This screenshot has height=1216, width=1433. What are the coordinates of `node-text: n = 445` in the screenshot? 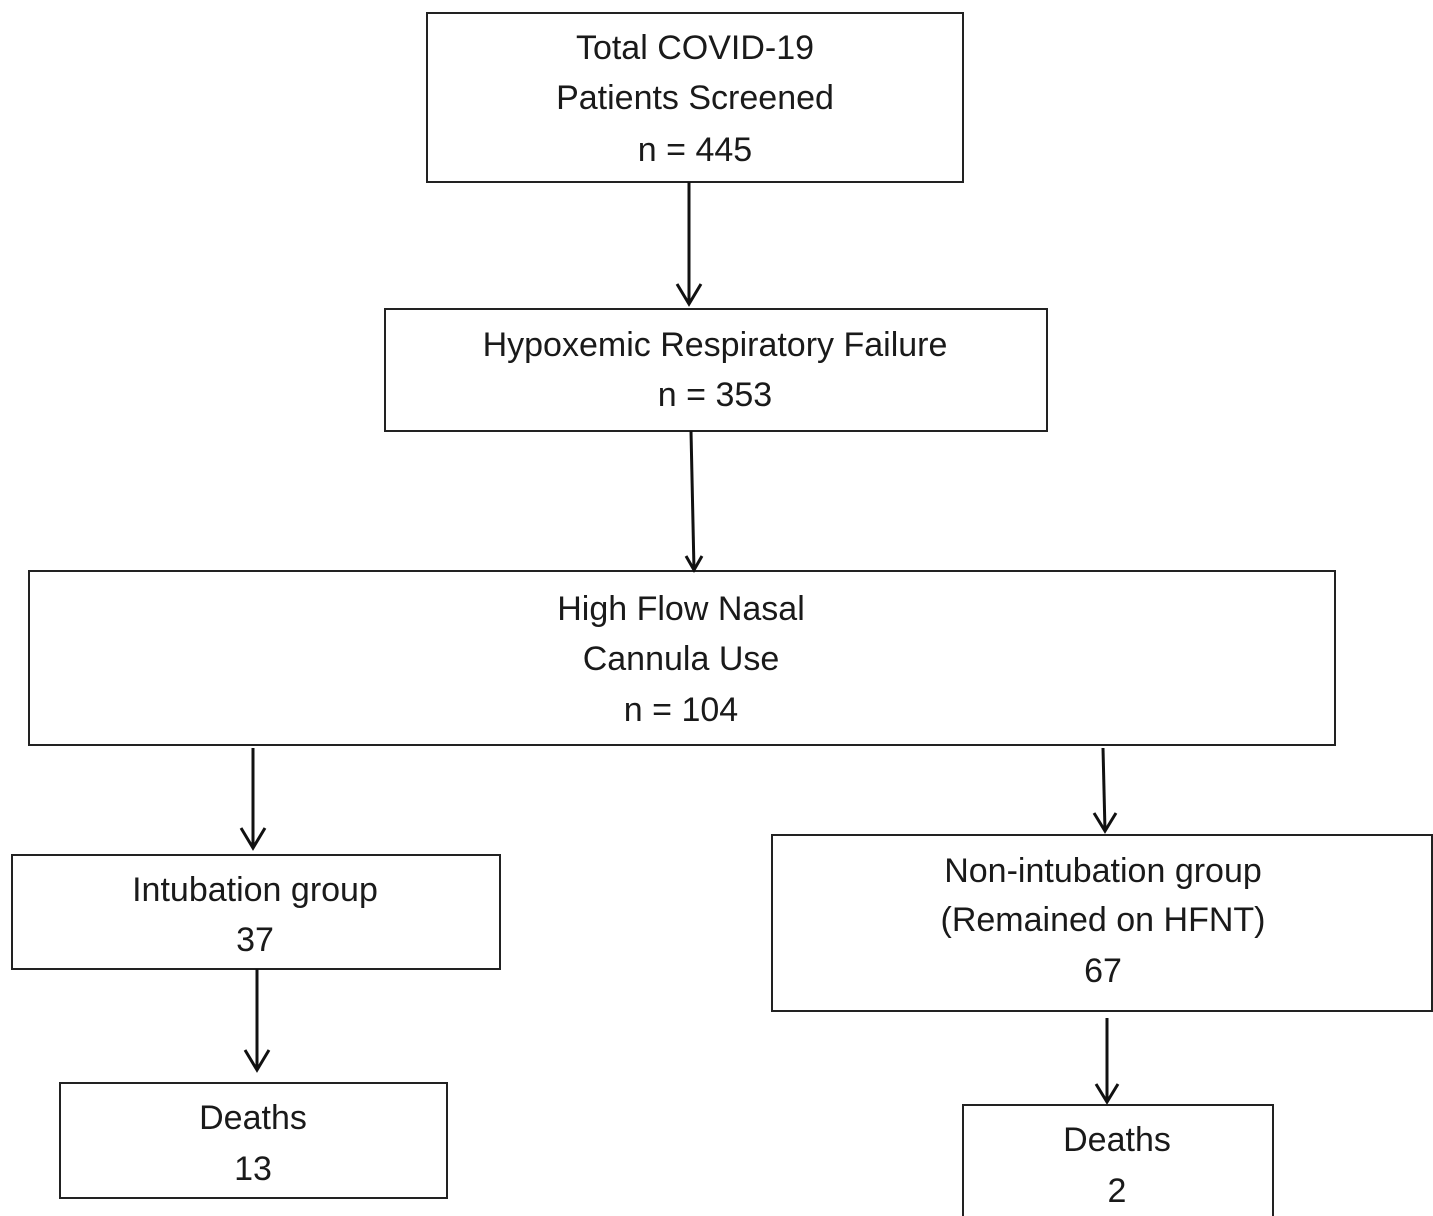 It's located at (695, 150).